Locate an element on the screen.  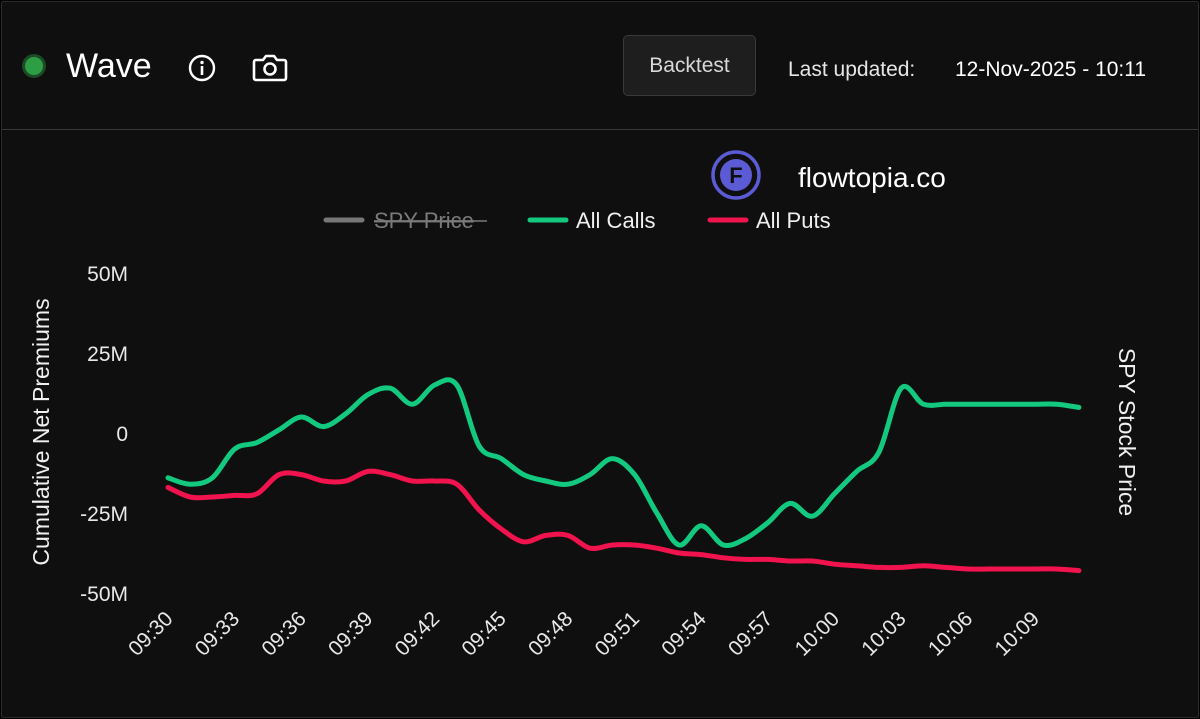
y-tick-label: 50M is located at coordinates (107, 274).